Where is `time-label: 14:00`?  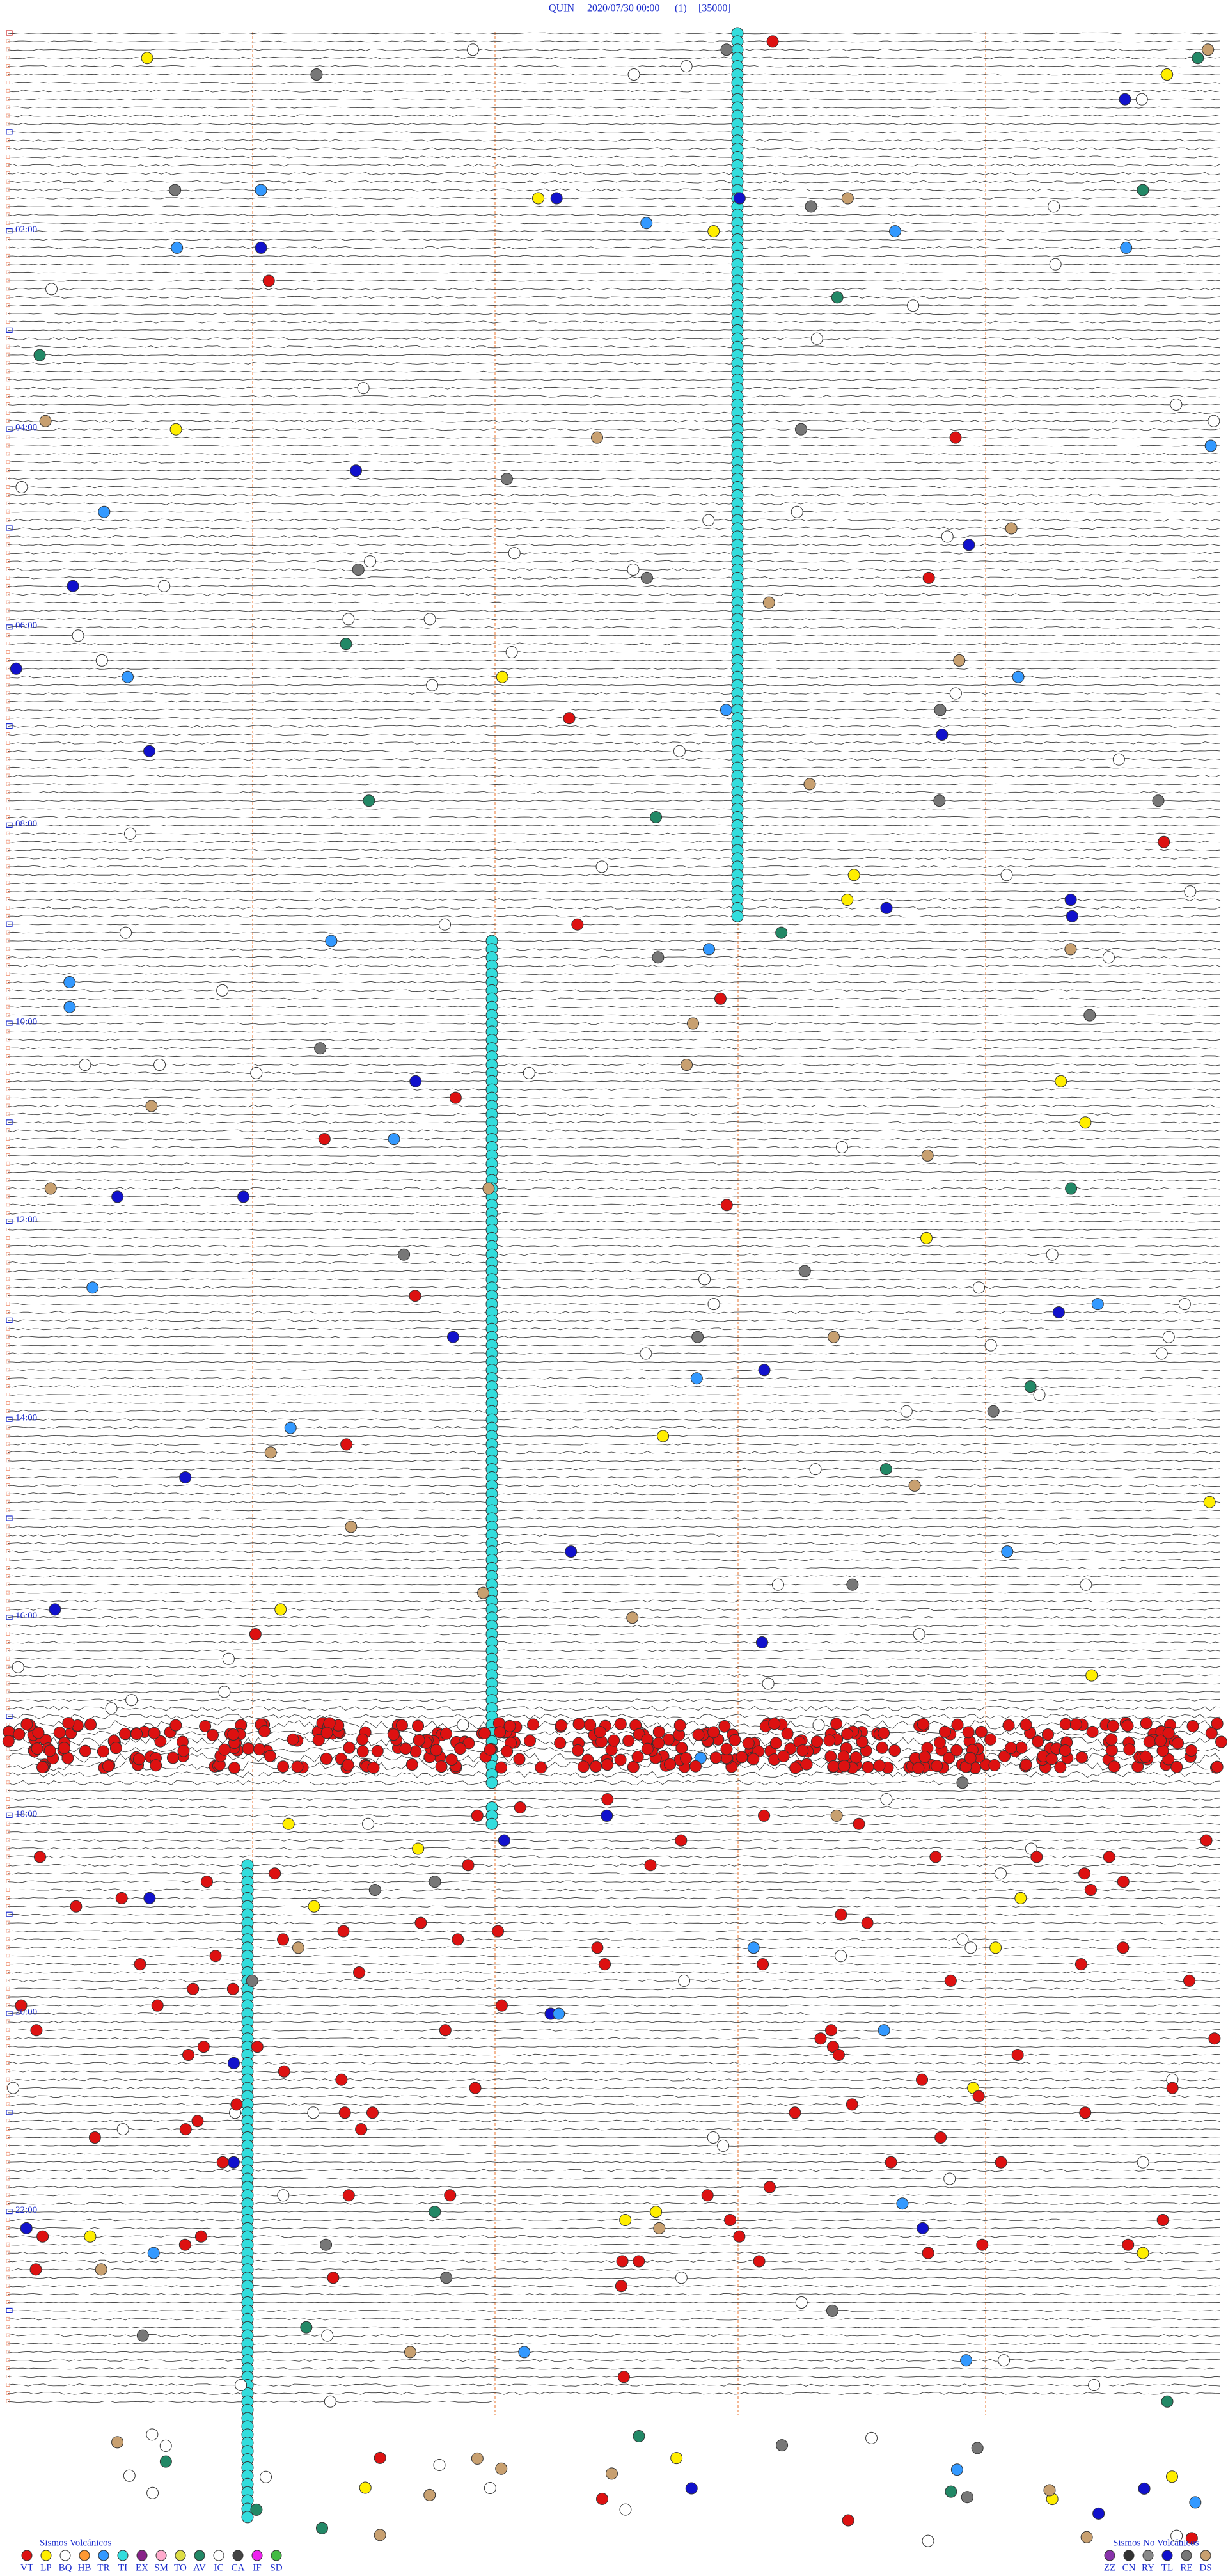 time-label: 14:00 is located at coordinates (26, 1418).